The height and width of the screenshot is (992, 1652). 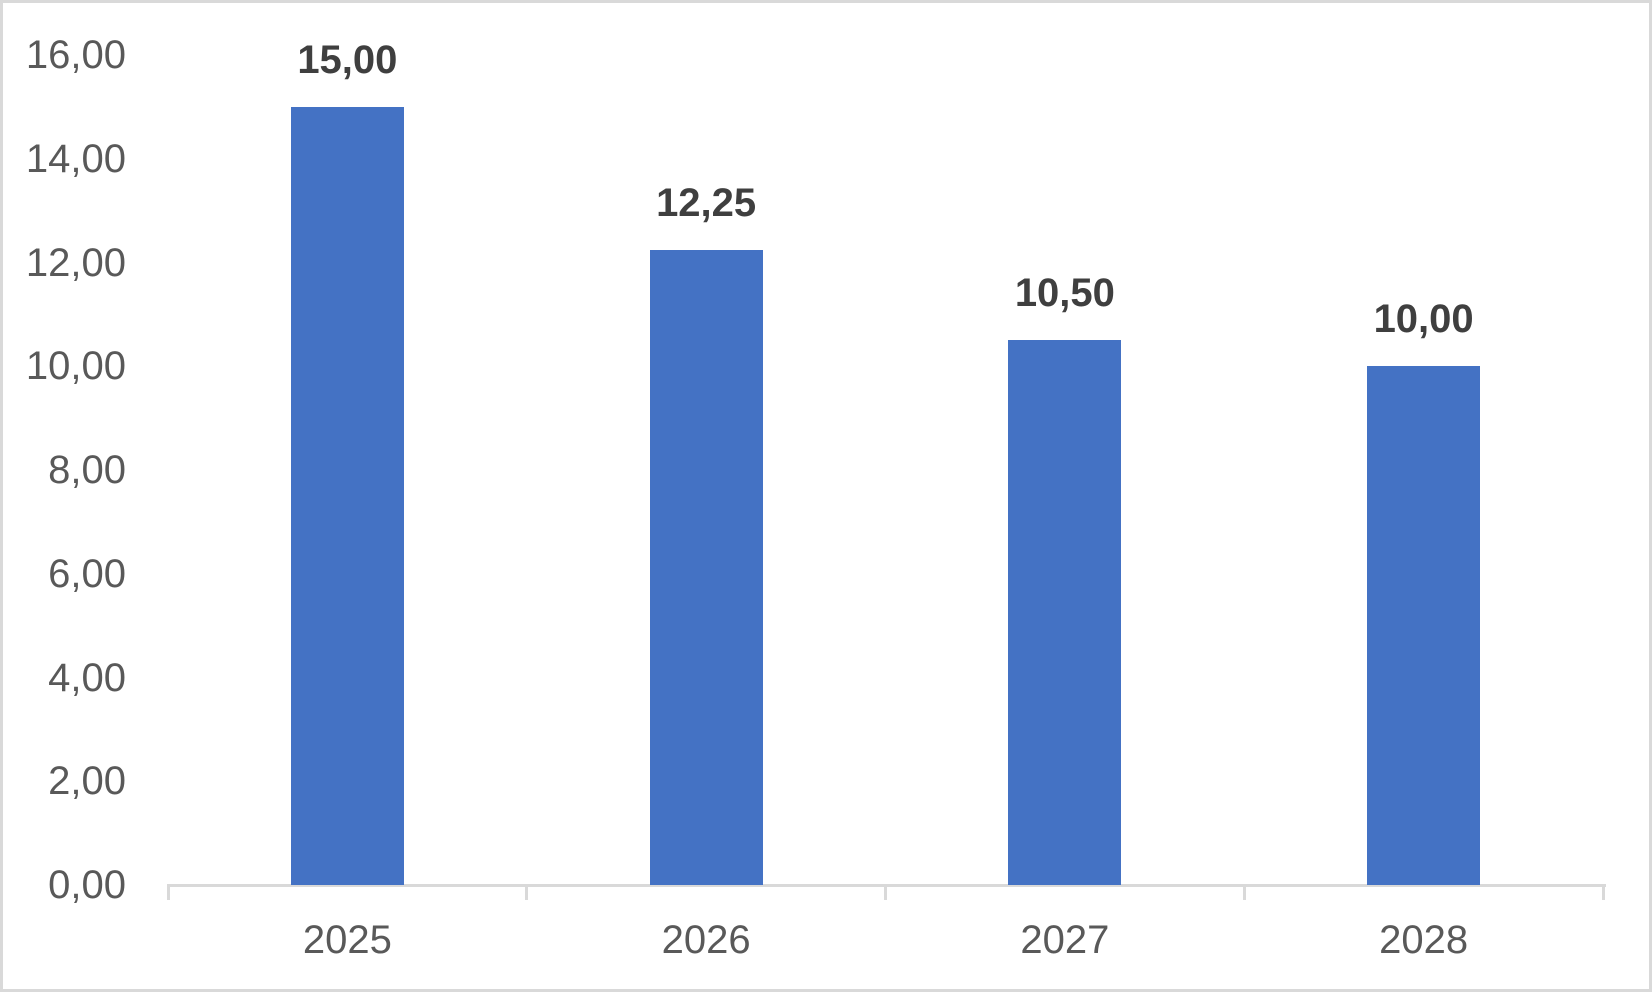 I want to click on bar-2028, so click(x=1424, y=625).